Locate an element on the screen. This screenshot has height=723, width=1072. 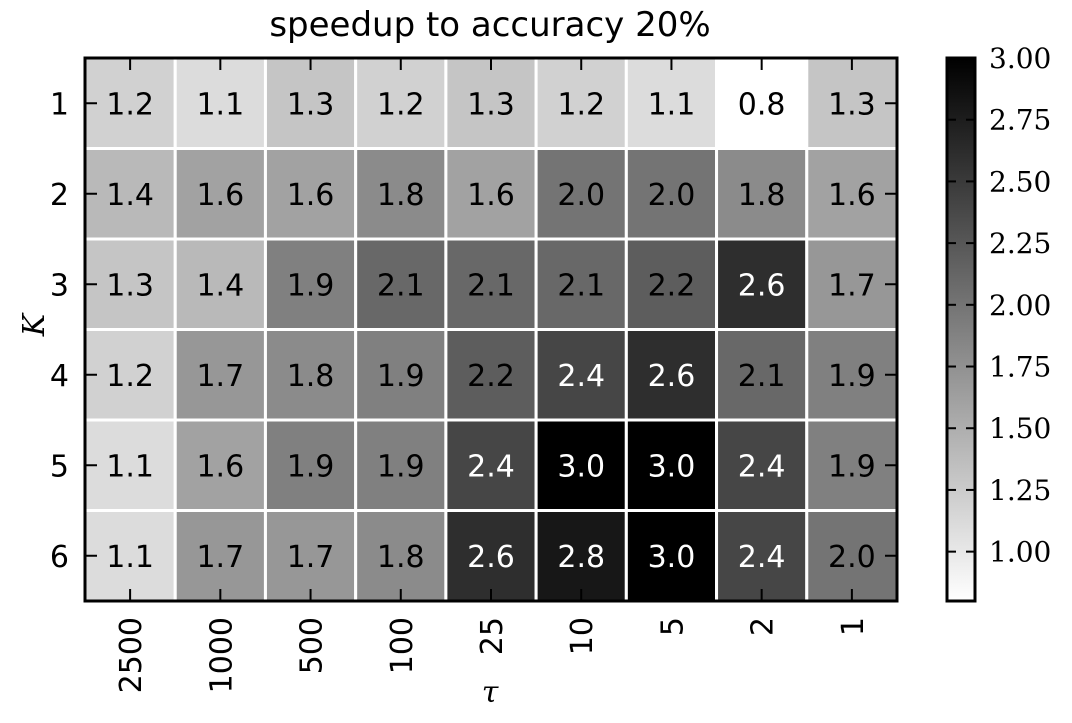
y-tick-label: 1 is located at coordinates (59, 104).